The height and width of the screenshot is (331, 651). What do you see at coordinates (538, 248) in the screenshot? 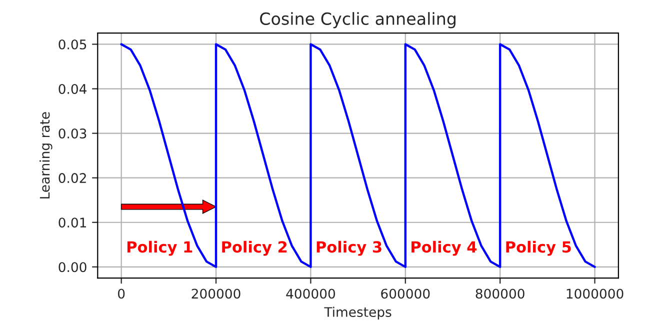
I see `annotation: Policy 5` at bounding box center [538, 248].